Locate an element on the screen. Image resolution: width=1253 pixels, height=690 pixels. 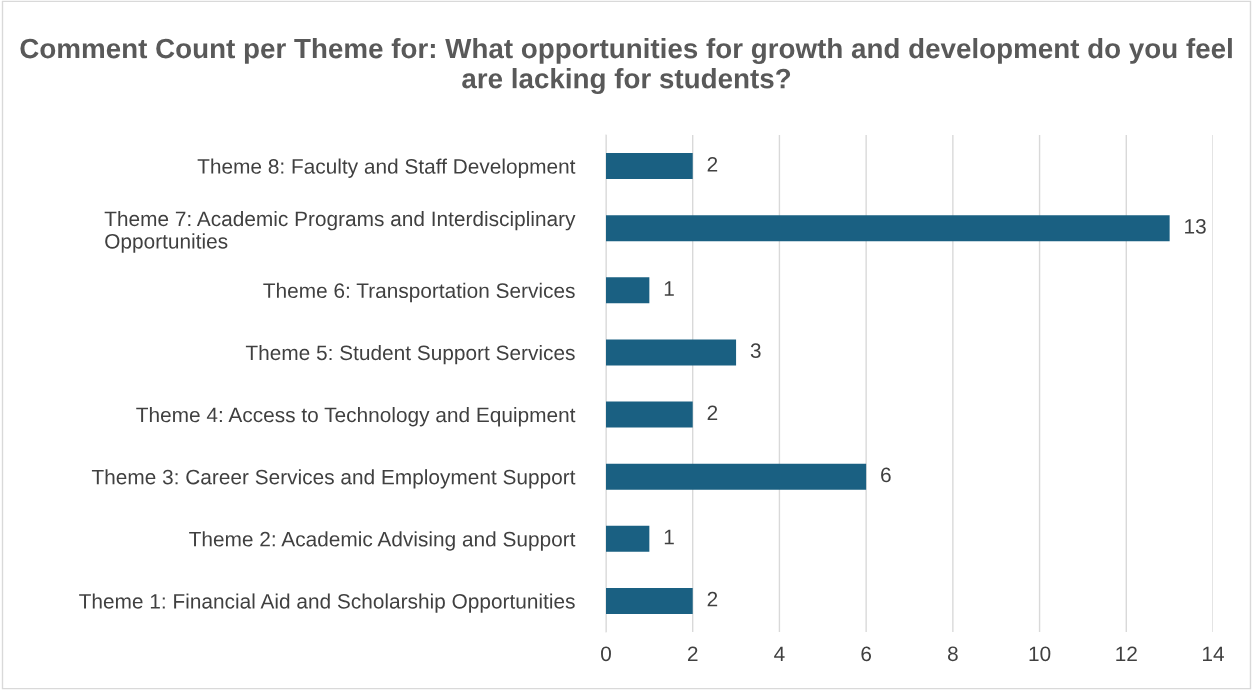
x-tick-label: 12 is located at coordinates (1126, 653).